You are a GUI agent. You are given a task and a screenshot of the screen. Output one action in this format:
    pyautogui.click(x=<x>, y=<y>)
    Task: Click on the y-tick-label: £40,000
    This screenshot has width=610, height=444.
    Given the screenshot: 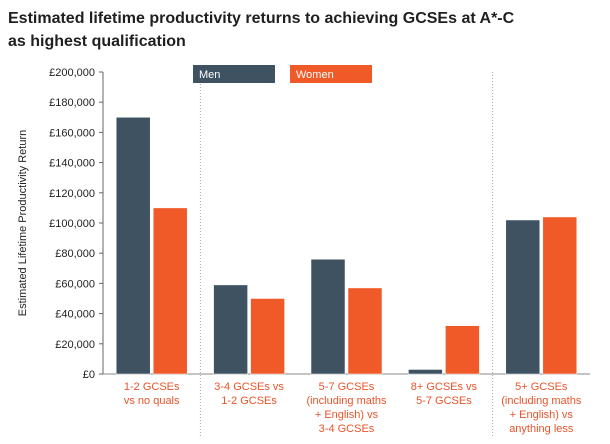 What is the action you would take?
    pyautogui.click(x=75, y=315)
    